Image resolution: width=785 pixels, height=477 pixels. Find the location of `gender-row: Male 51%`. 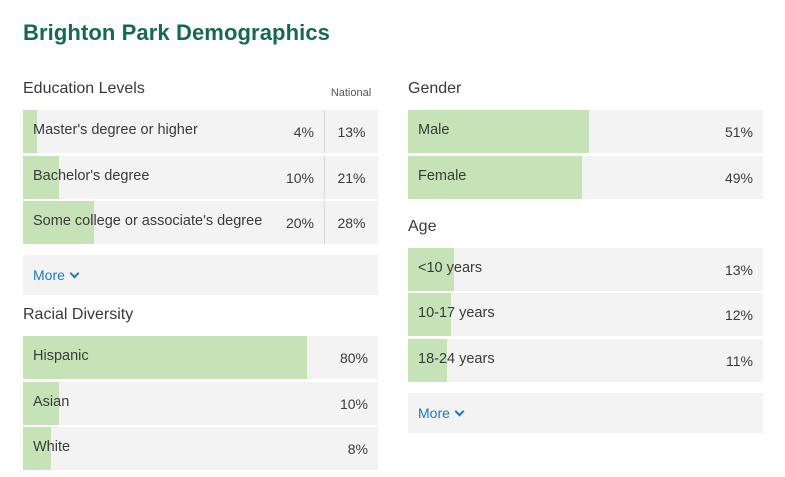

gender-row: Male 51% is located at coordinates (585, 131).